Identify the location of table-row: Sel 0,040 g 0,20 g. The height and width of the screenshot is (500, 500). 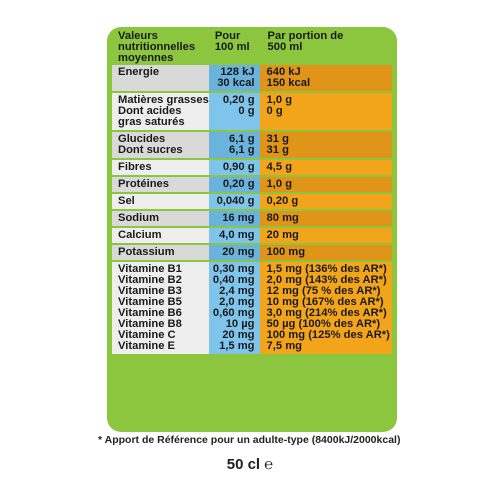
(252, 201).